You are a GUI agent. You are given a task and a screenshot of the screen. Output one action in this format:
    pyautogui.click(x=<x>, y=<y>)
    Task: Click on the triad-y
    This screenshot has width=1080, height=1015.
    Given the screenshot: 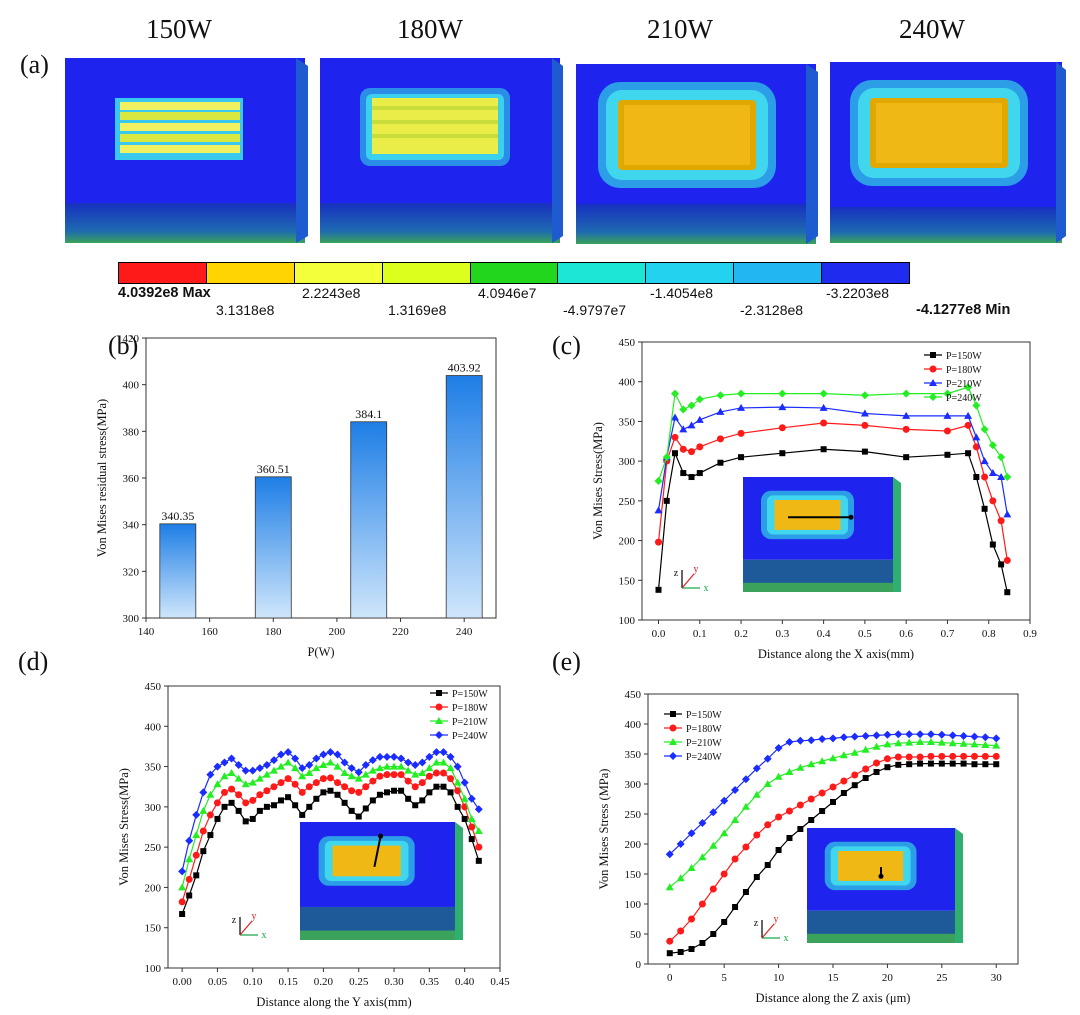 What is the action you would take?
    pyautogui.click(x=768, y=931)
    